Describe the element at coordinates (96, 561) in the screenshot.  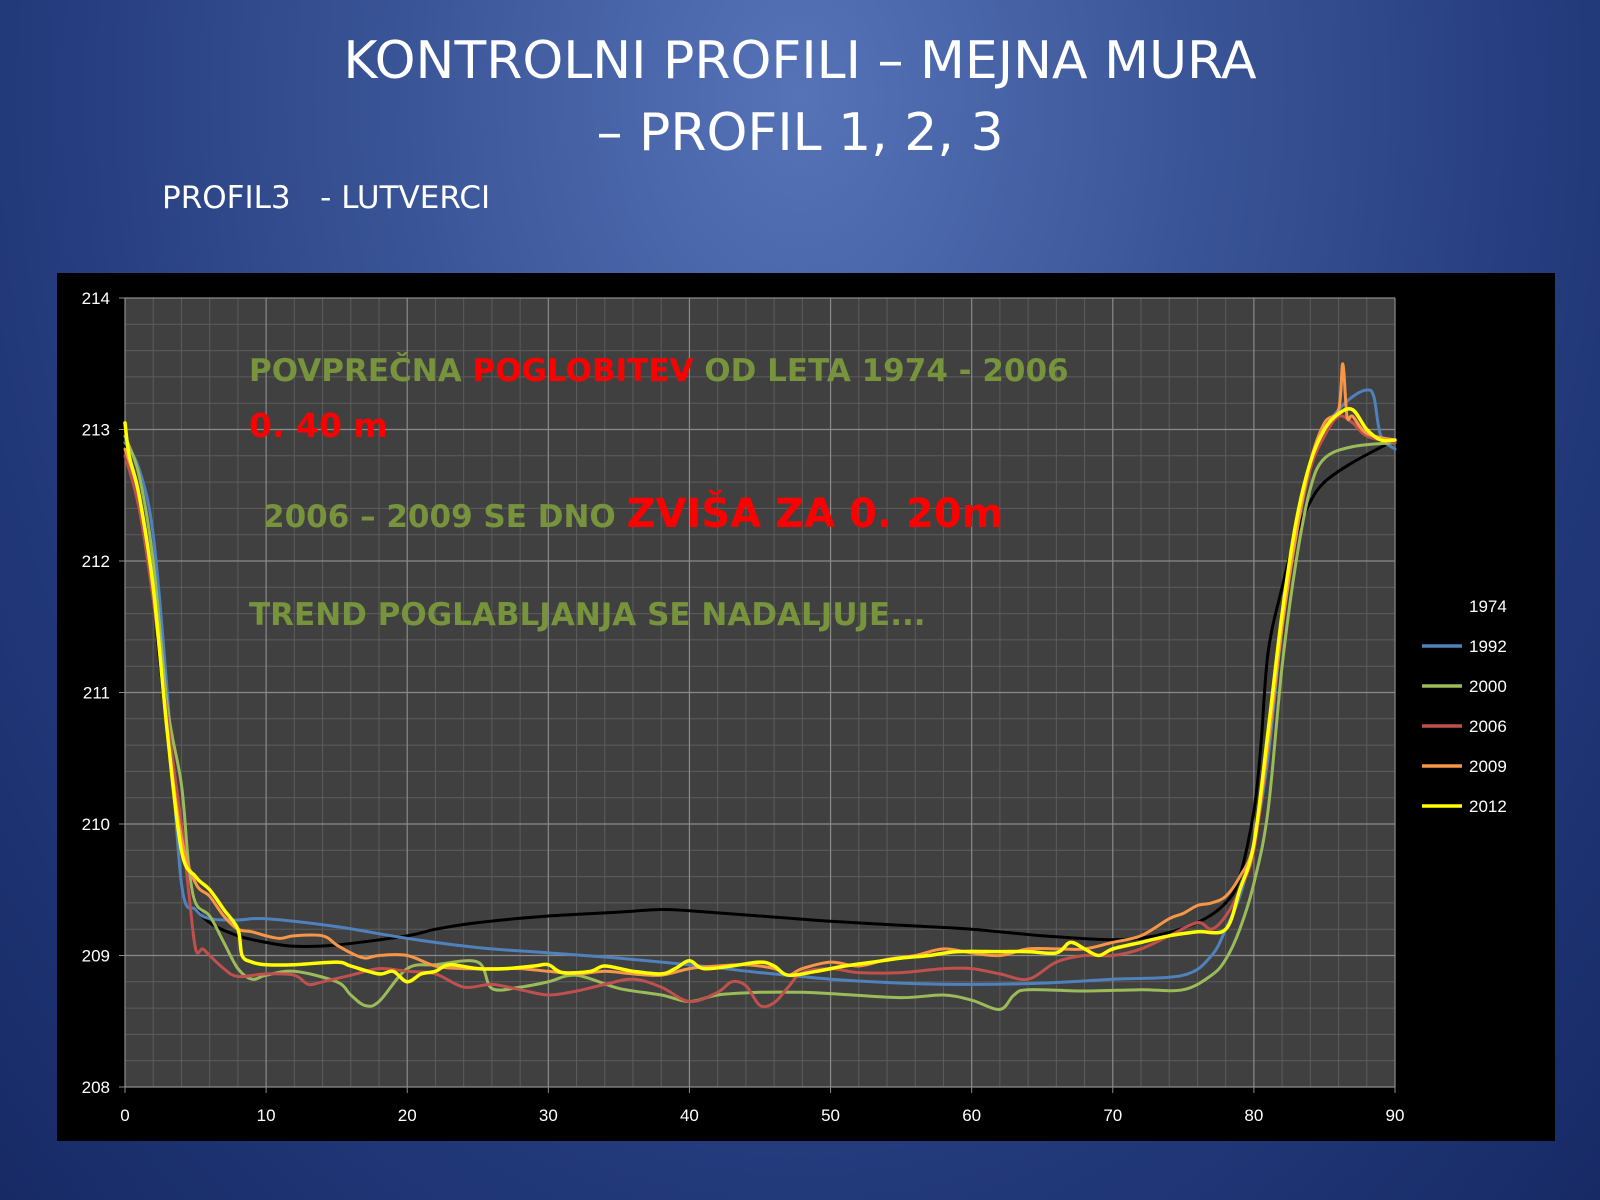
I see `y-tick-label: 212` at that location.